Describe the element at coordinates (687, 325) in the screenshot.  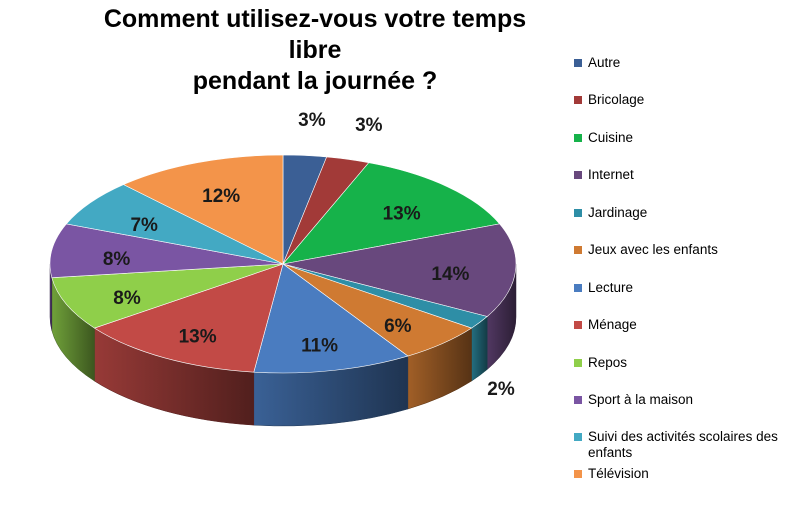
I see `legend-item-menage: Ménage` at that location.